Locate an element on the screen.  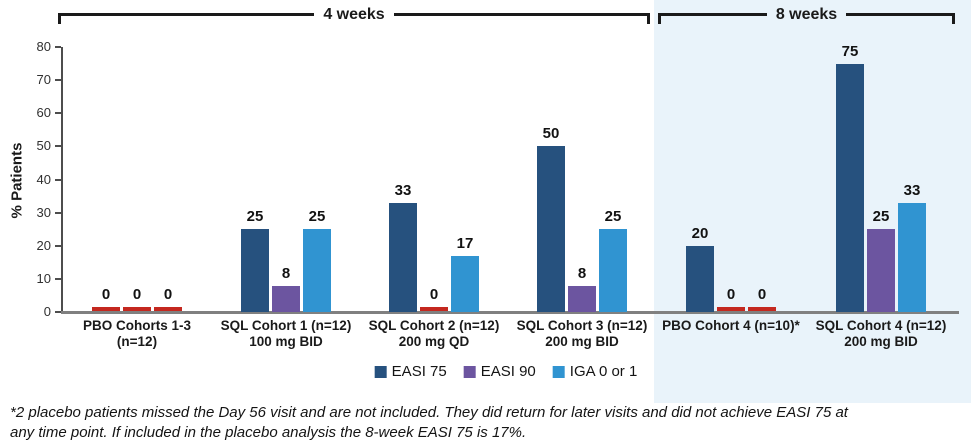
x-axis-line is located at coordinates (510, 312).